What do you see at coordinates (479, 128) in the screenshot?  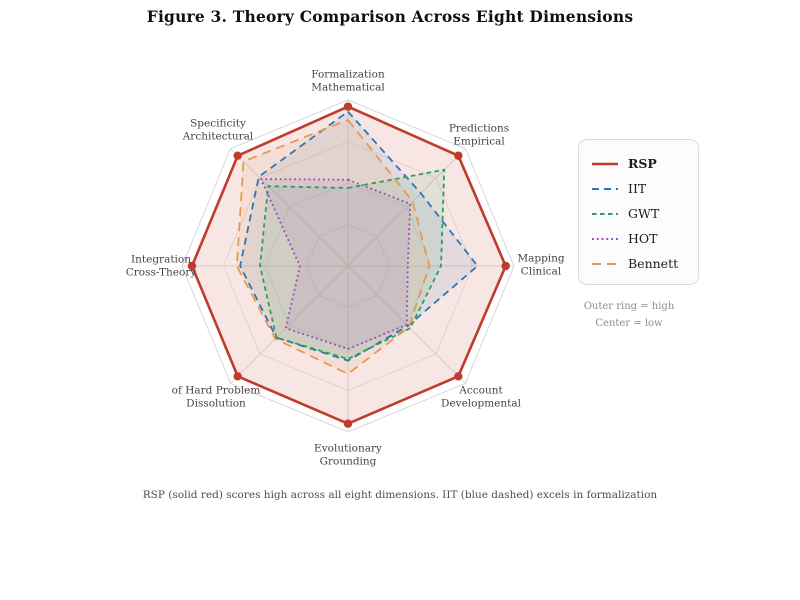 I see `axis-label-line: Predictions` at bounding box center [479, 128].